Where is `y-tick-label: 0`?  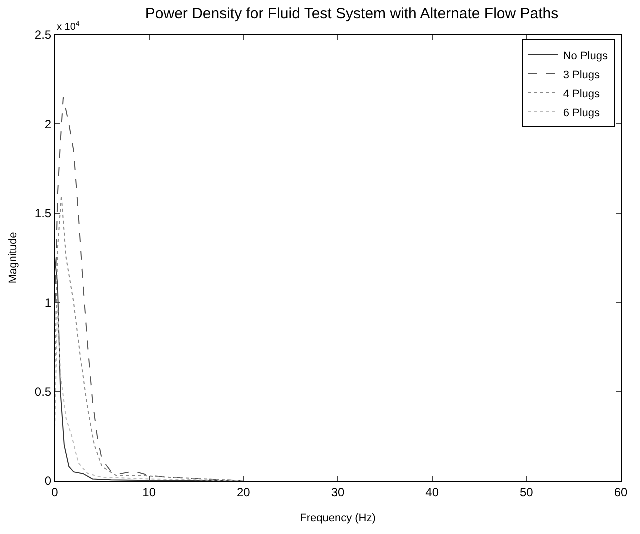 y-tick-label: 0 is located at coordinates (48, 481).